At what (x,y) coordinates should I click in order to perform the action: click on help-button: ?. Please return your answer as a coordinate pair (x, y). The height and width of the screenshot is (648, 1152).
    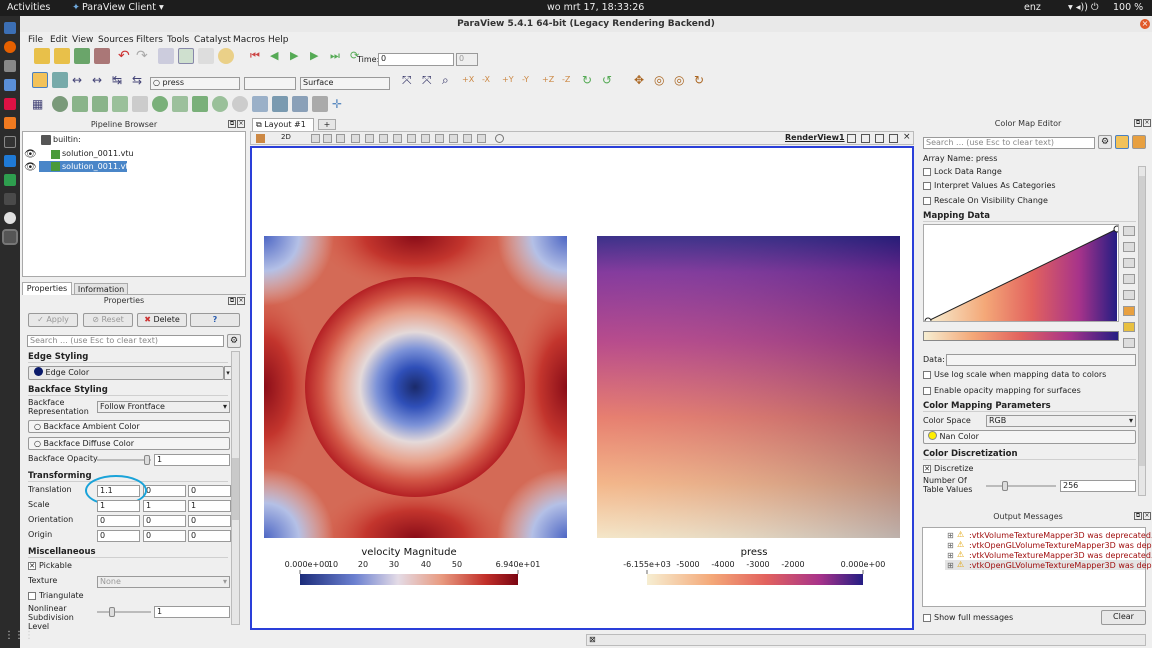
    Looking at the image, I should click on (215, 320).